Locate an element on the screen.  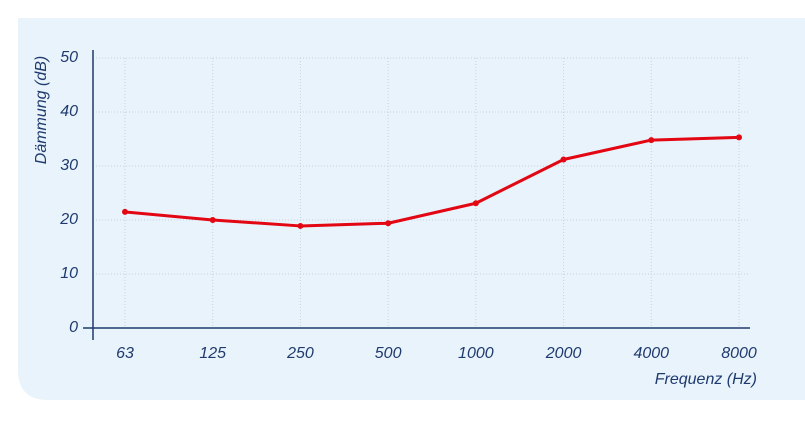
x-tick-label: 500 is located at coordinates (388, 353).